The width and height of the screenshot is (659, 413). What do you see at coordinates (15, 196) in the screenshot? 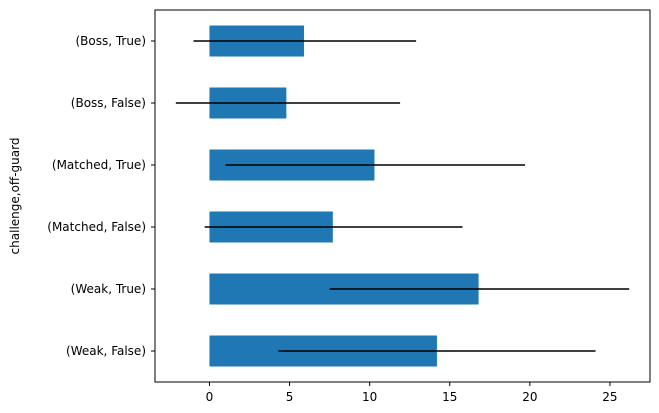
I see `y-axis-label: challenge,off-guard` at bounding box center [15, 196].